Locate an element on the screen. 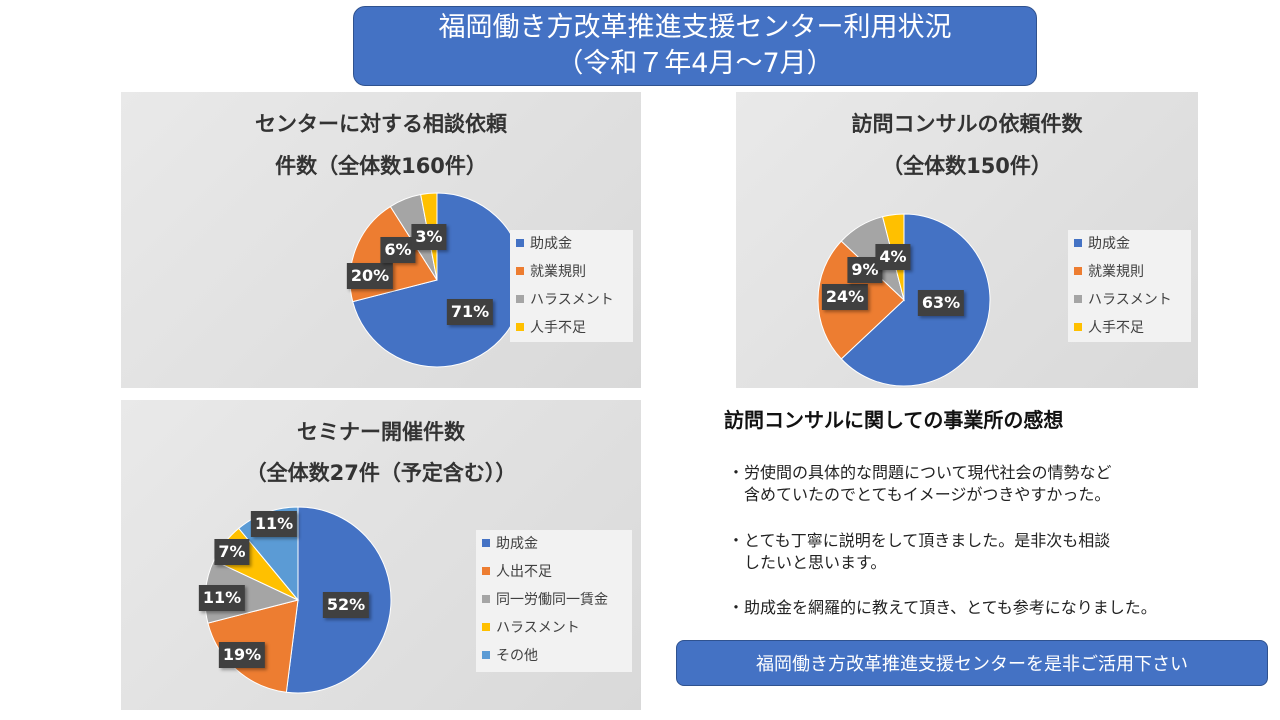 The image size is (1280, 720). data-label: 3% is located at coordinates (429, 237).